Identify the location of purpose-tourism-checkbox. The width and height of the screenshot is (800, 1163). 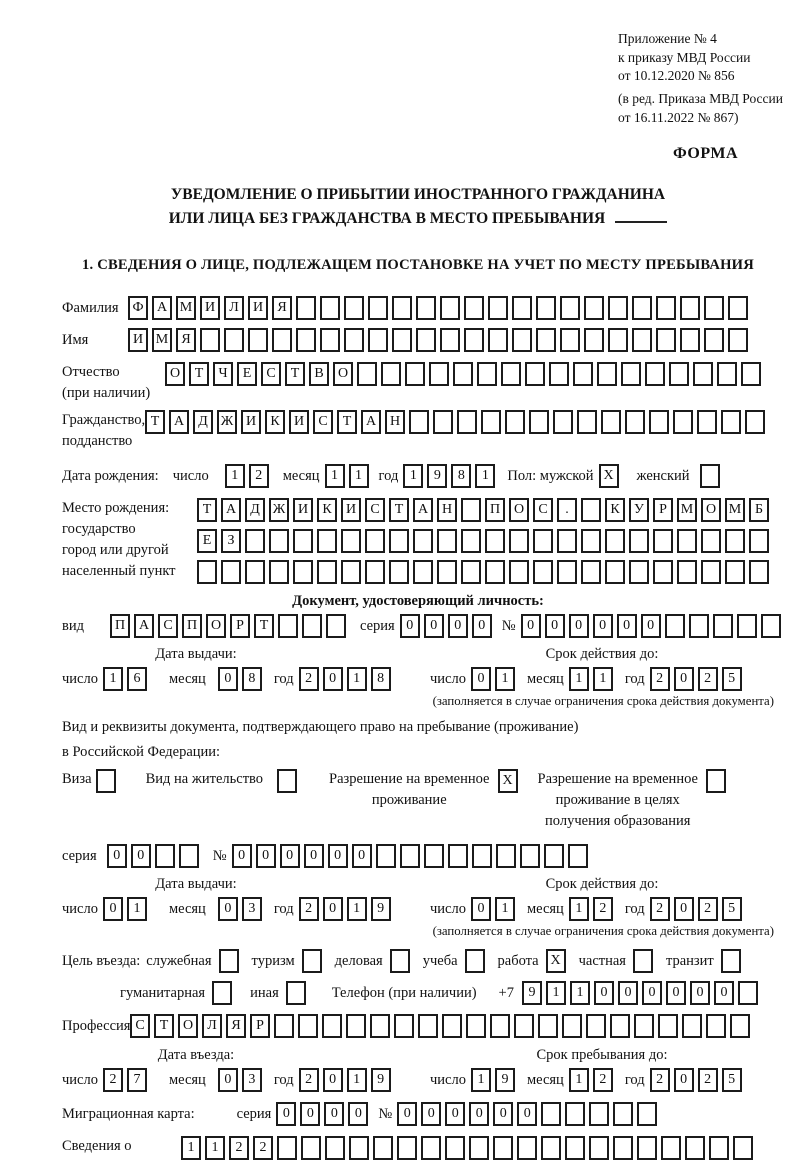
(313, 961).